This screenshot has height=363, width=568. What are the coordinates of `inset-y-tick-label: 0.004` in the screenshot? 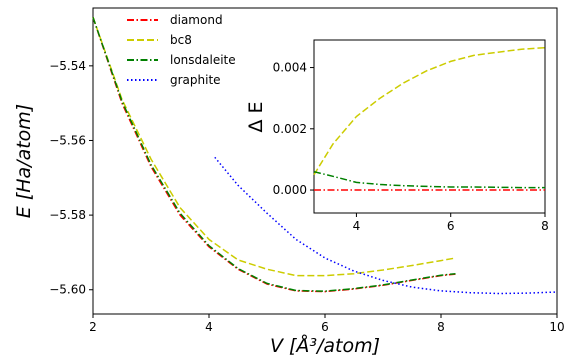 It's located at (290, 68).